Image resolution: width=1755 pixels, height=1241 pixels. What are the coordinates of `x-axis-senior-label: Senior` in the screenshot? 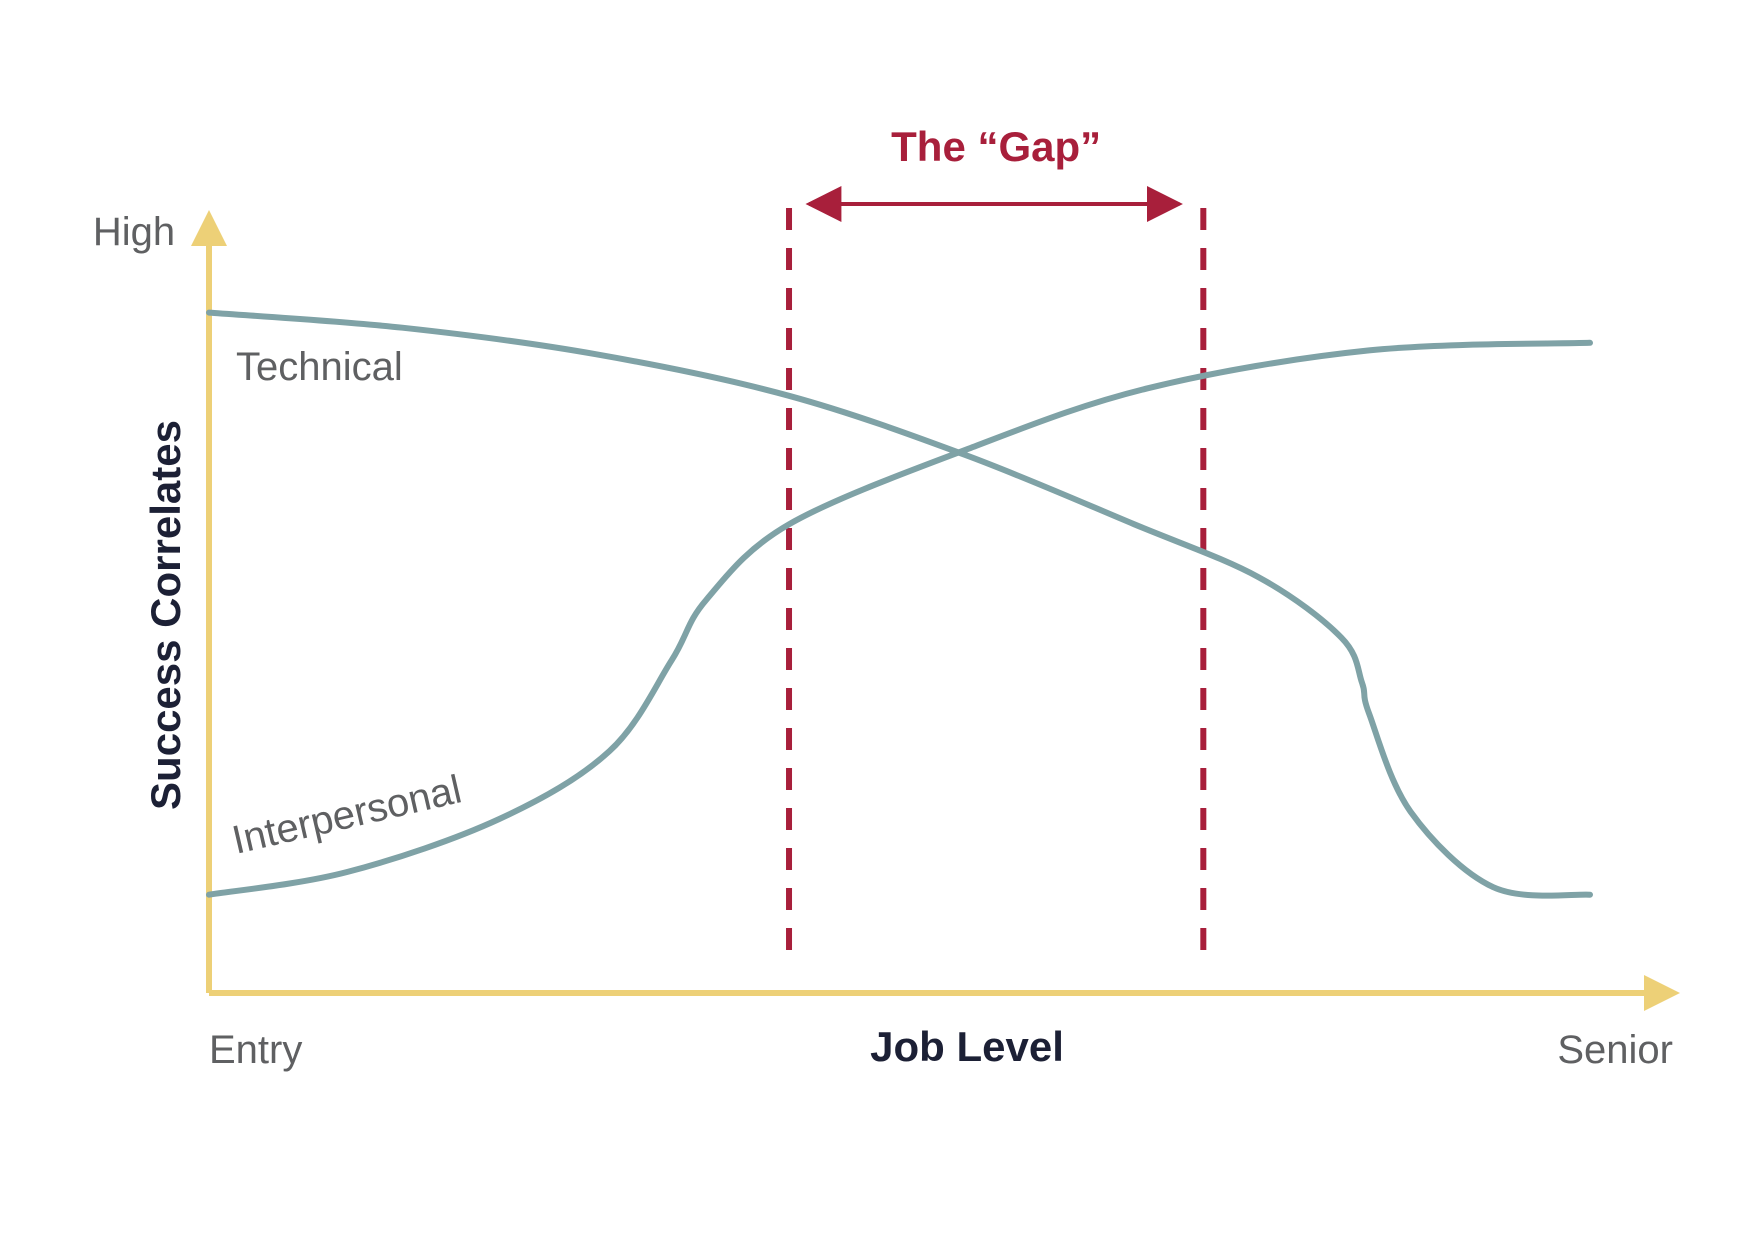 It's located at (1615, 1050).